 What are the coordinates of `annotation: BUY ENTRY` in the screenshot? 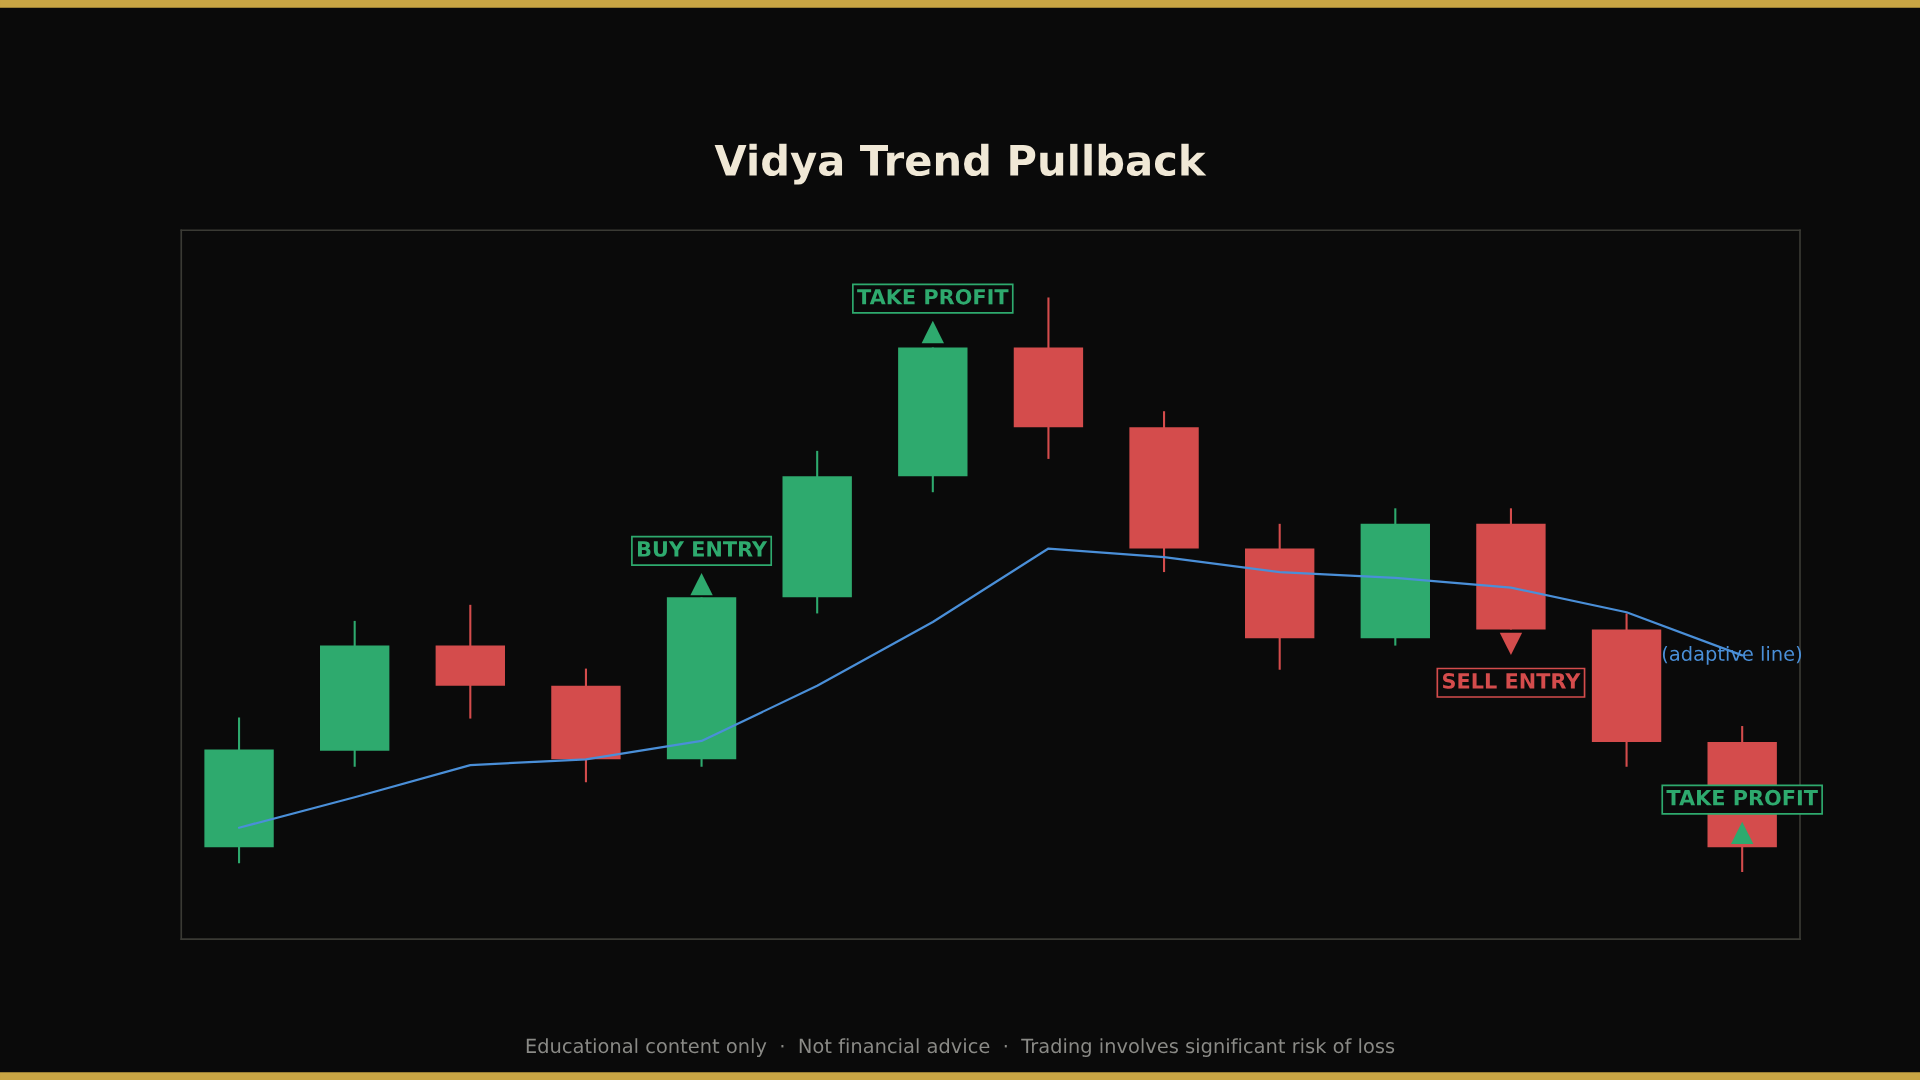 It's located at (702, 549).